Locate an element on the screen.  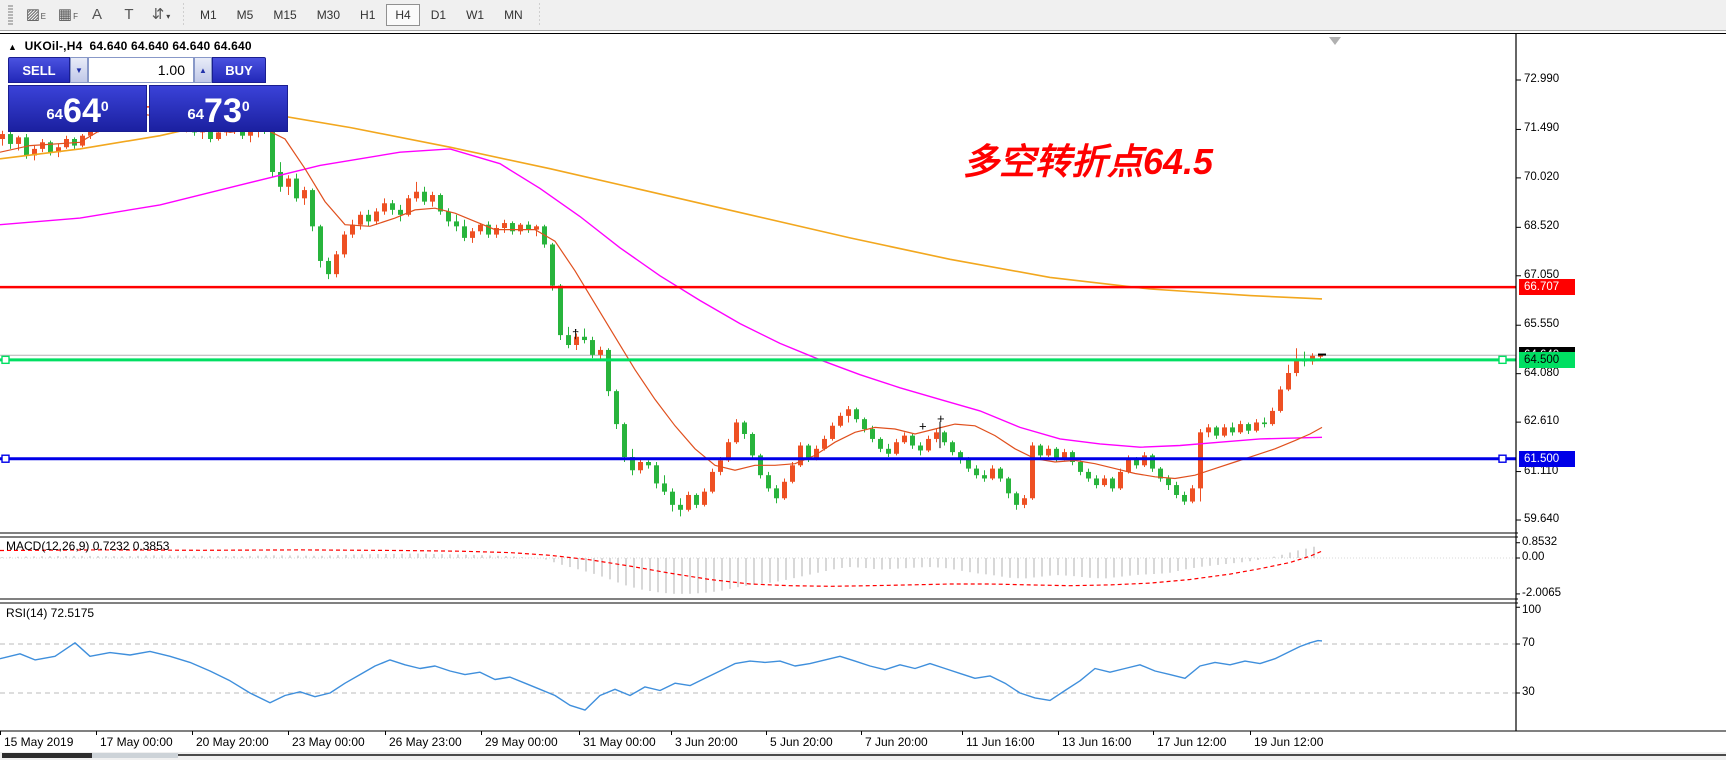
time-axis-label: 29 May 00:00 is located at coordinates (521, 742).